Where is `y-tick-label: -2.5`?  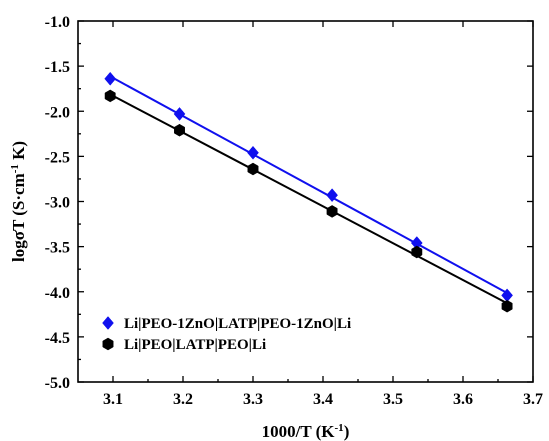
y-tick-label: -2.5 is located at coordinates (57, 157).